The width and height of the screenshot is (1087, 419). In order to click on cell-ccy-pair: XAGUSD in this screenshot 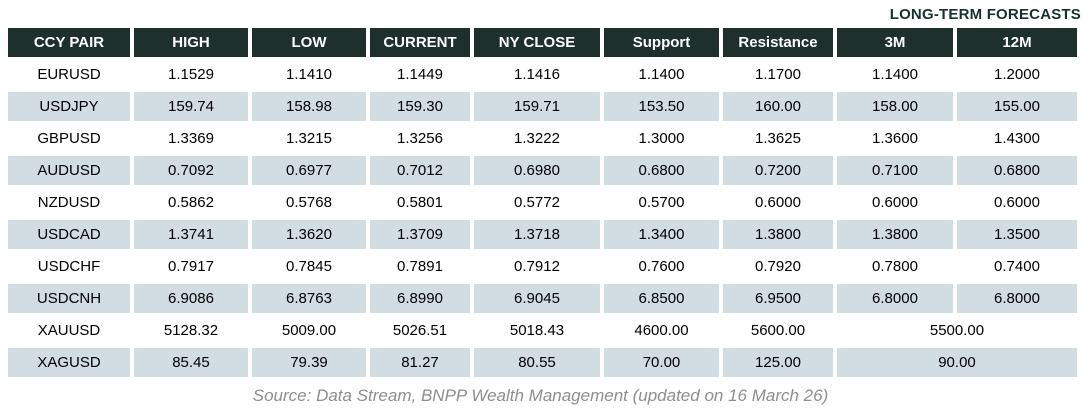, I will do `click(69, 362)`.